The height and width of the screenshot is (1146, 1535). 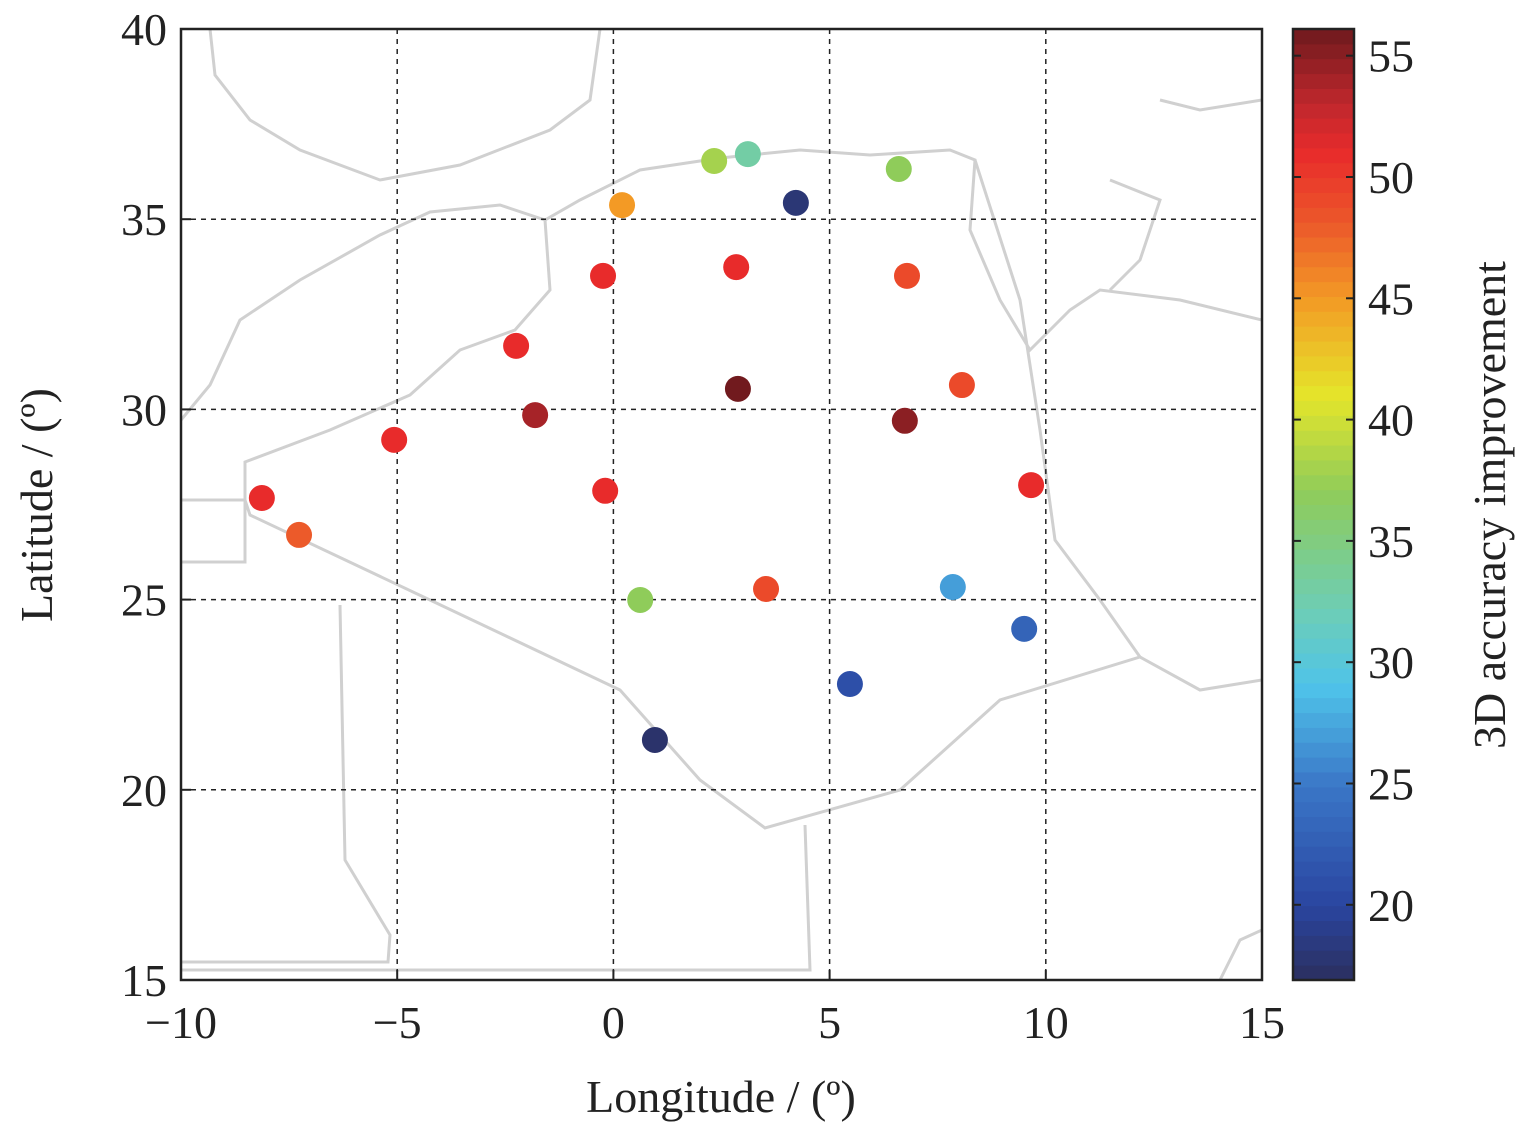 What do you see at coordinates (181, 1022) in the screenshot?
I see `x-tick-label: −10` at bounding box center [181, 1022].